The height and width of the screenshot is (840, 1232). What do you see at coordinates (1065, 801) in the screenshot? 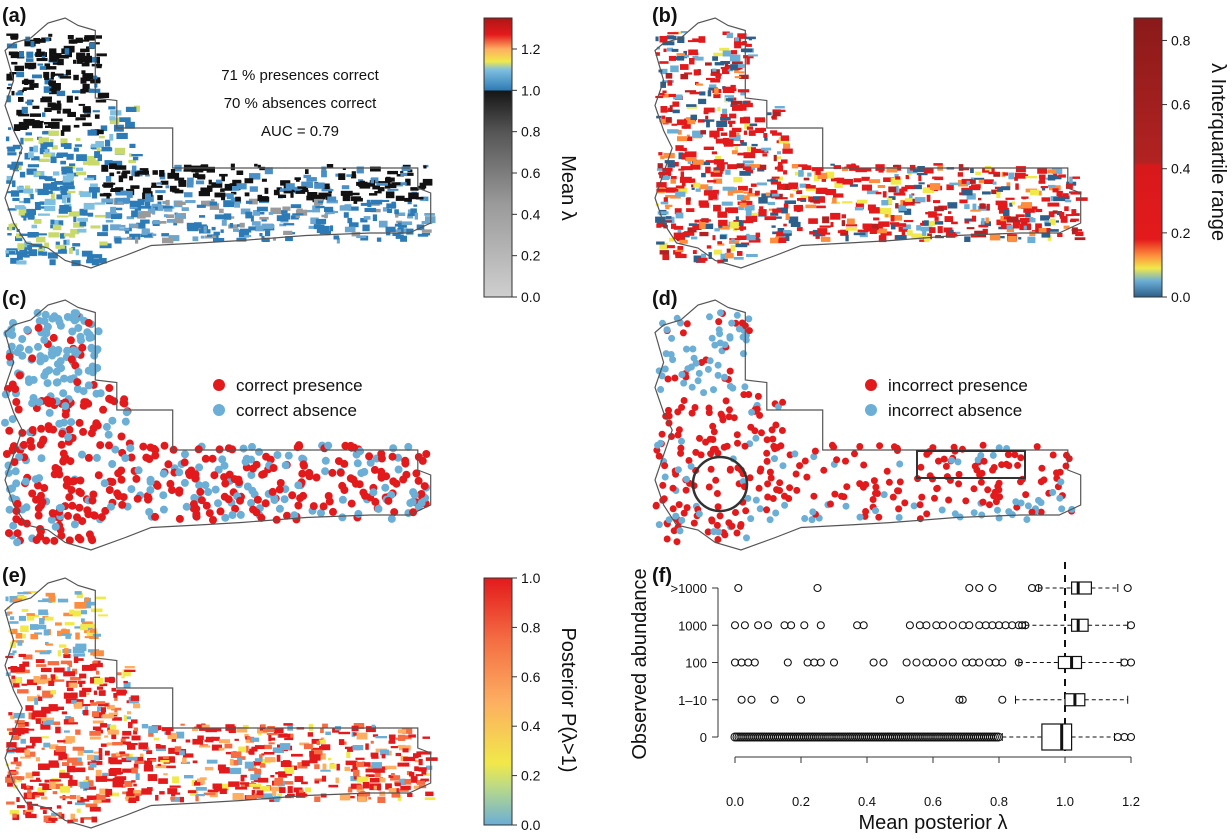
I see `plot-f-x-tick-label: 1.0` at bounding box center [1065, 801].